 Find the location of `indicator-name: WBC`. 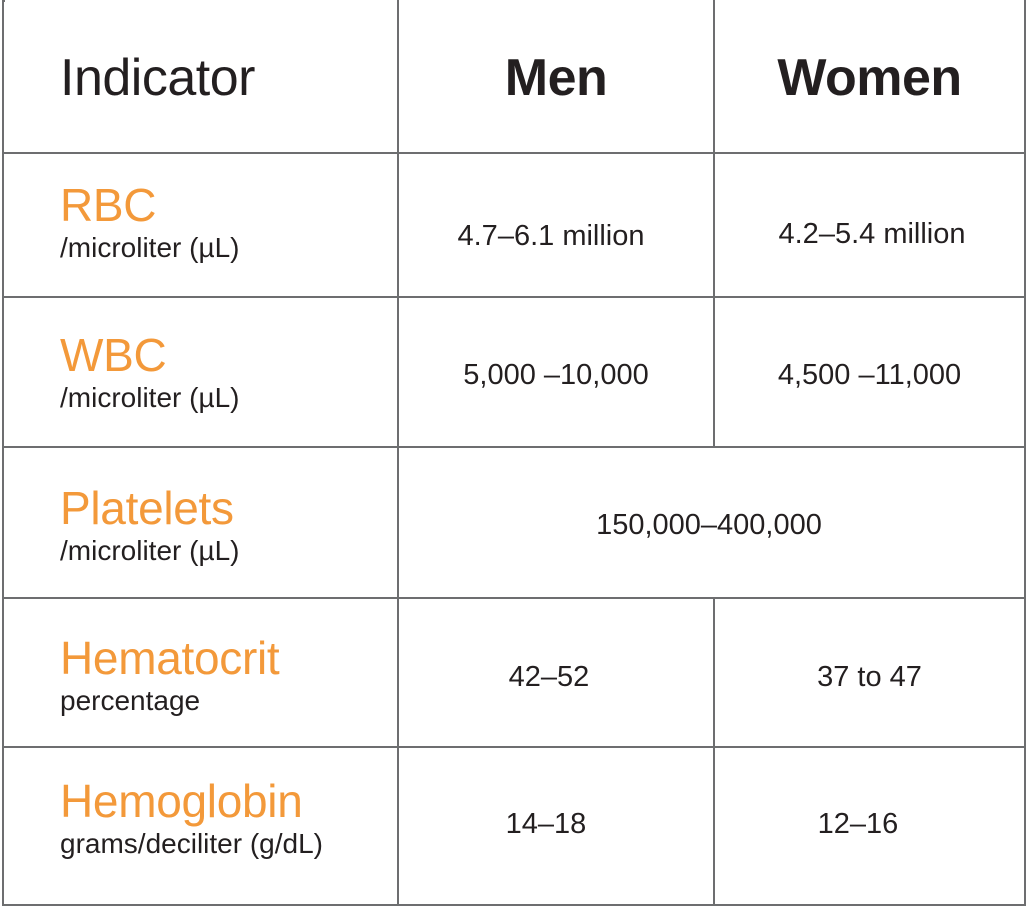

indicator-name: WBC is located at coordinates (113, 355).